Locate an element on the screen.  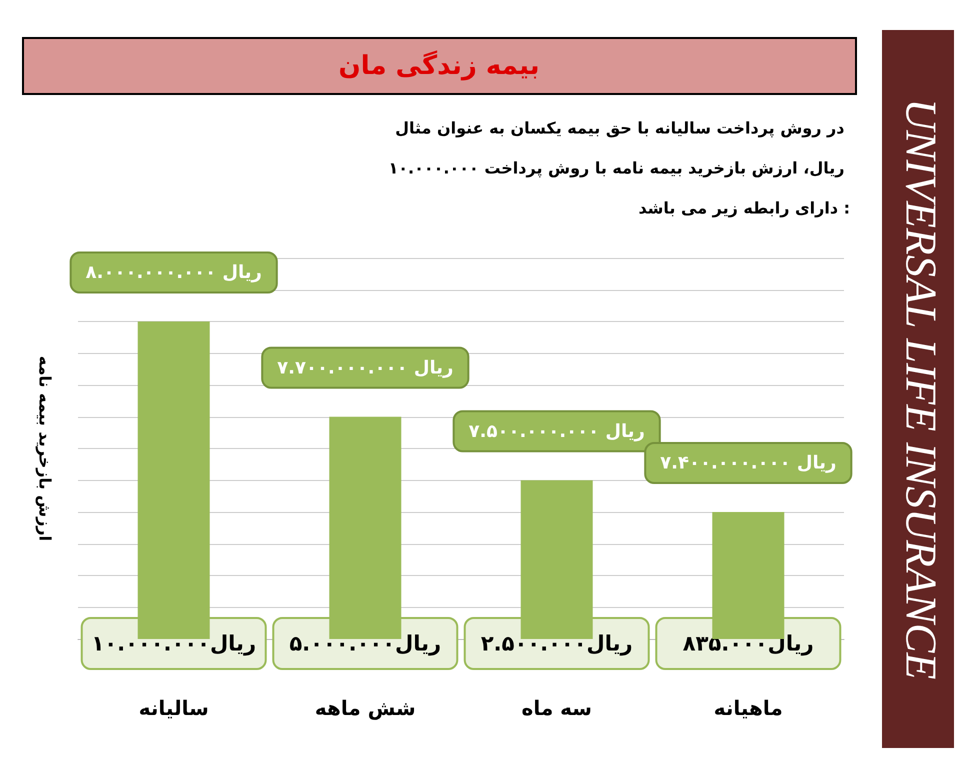
chart-title: بیمه زندگی مان is located at coordinates (439, 65).